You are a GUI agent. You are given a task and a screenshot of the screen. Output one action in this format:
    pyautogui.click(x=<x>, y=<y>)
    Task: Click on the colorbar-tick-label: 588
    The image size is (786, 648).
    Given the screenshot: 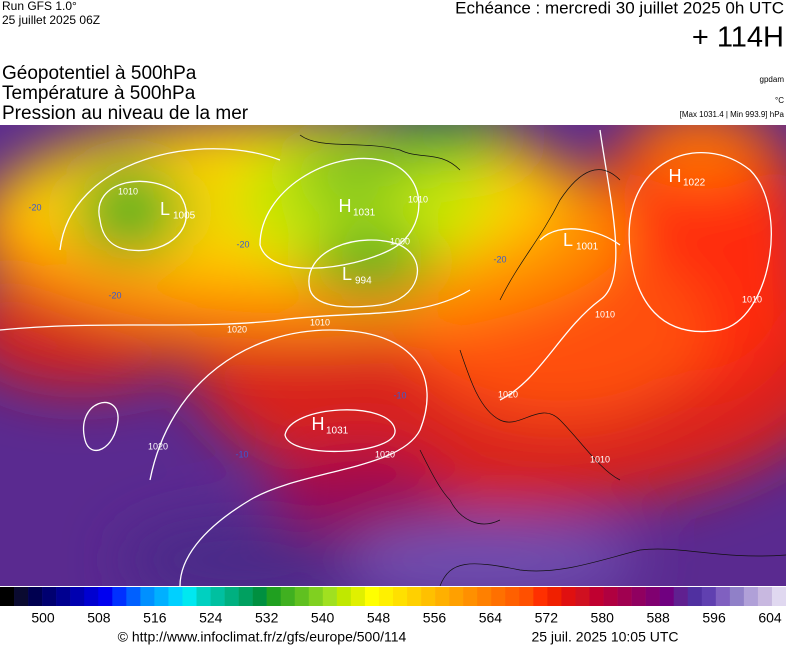 What is the action you would take?
    pyautogui.click(x=658, y=618)
    